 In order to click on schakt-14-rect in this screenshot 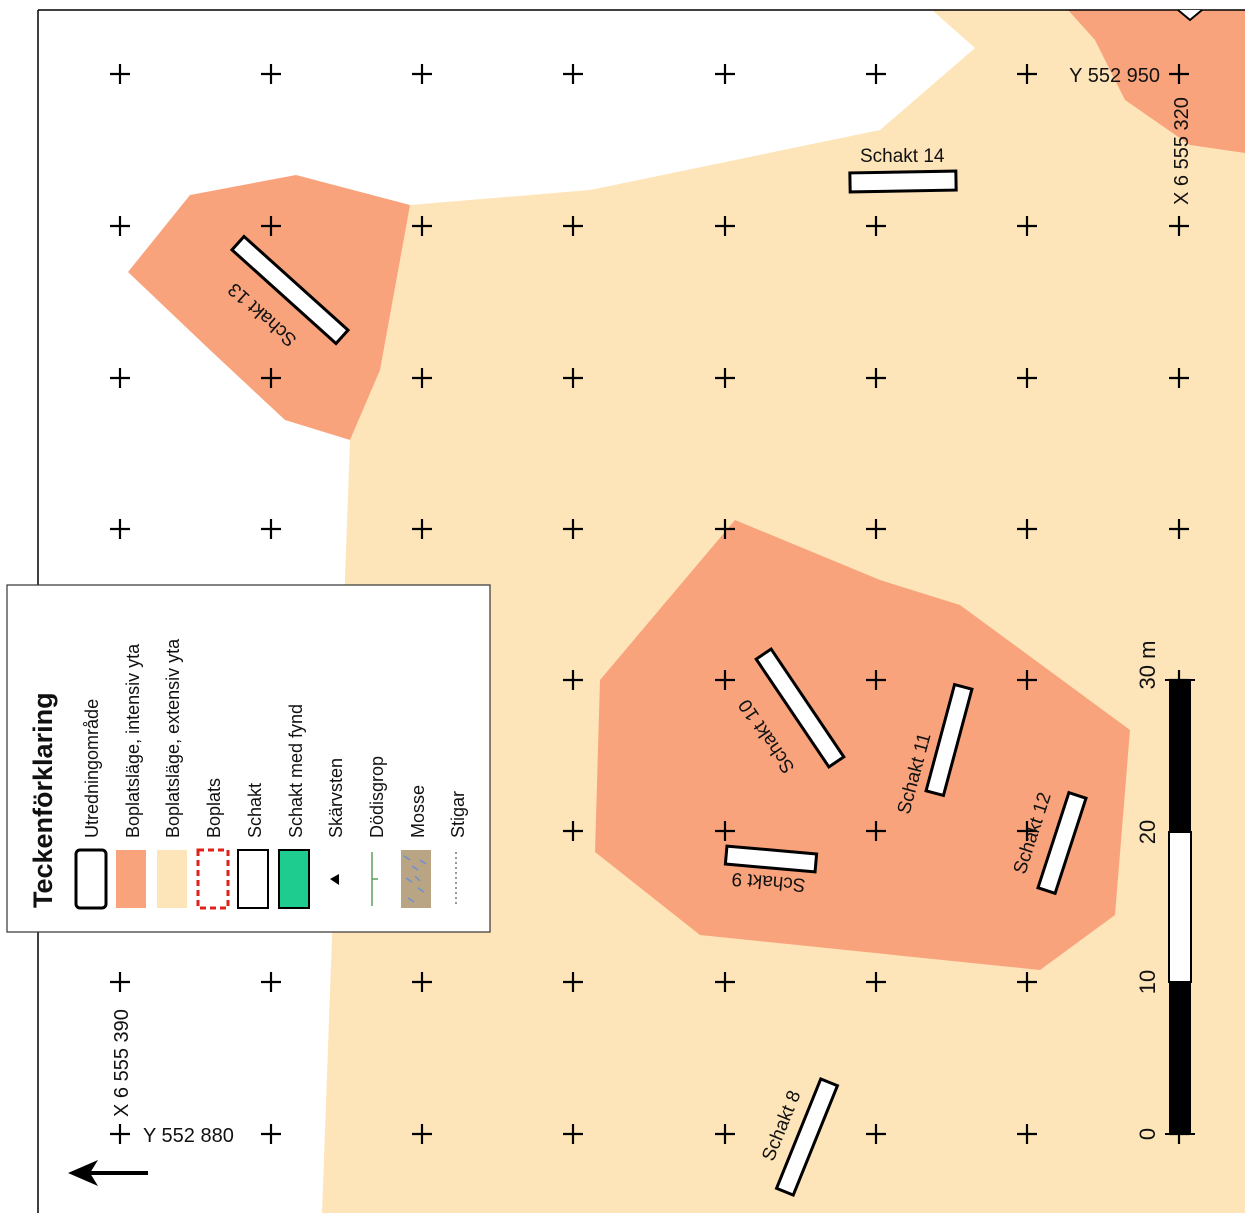, I will do `click(903, 181)`.